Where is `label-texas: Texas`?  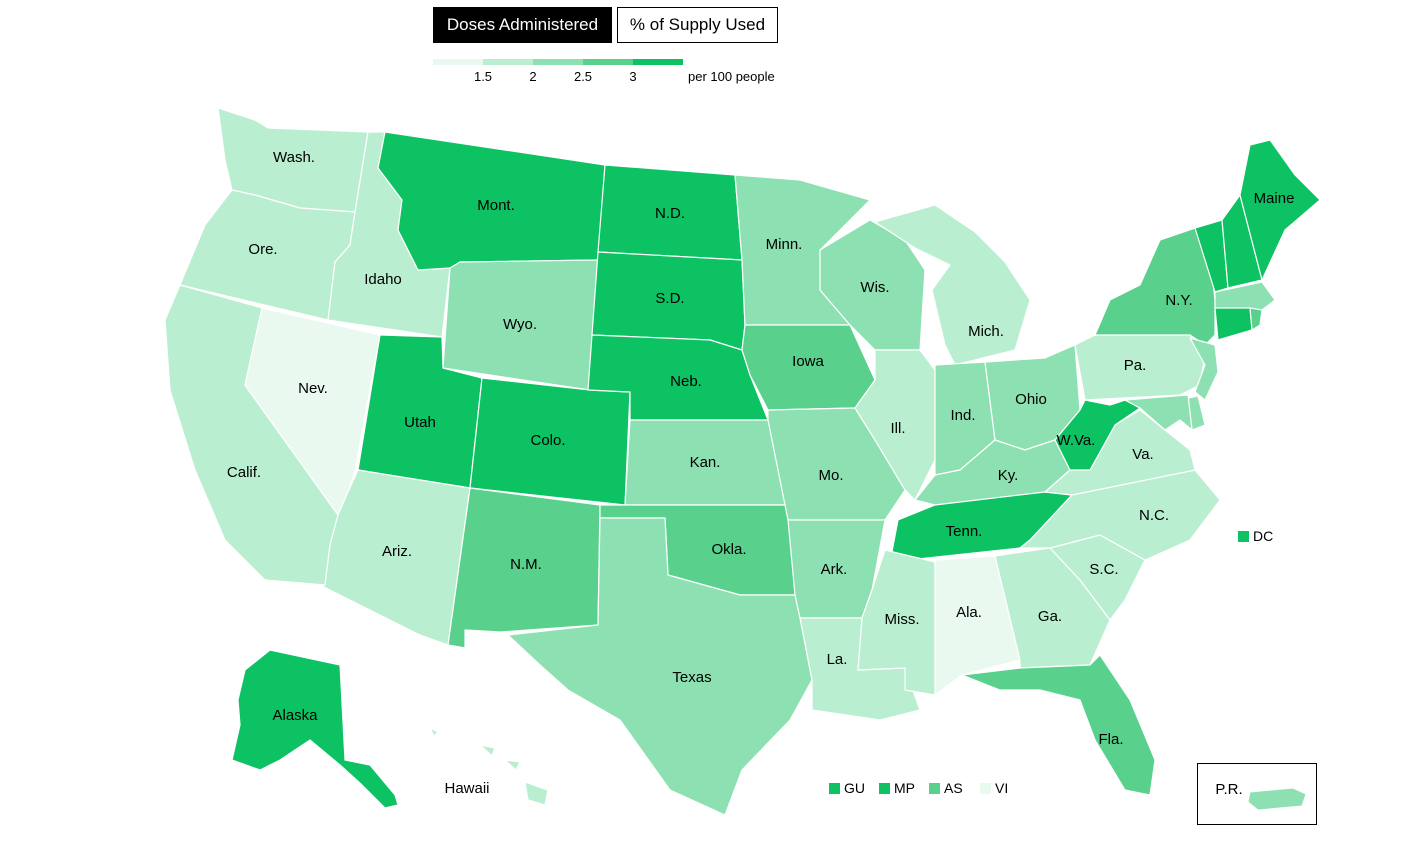
label-texas: Texas is located at coordinates (691, 677).